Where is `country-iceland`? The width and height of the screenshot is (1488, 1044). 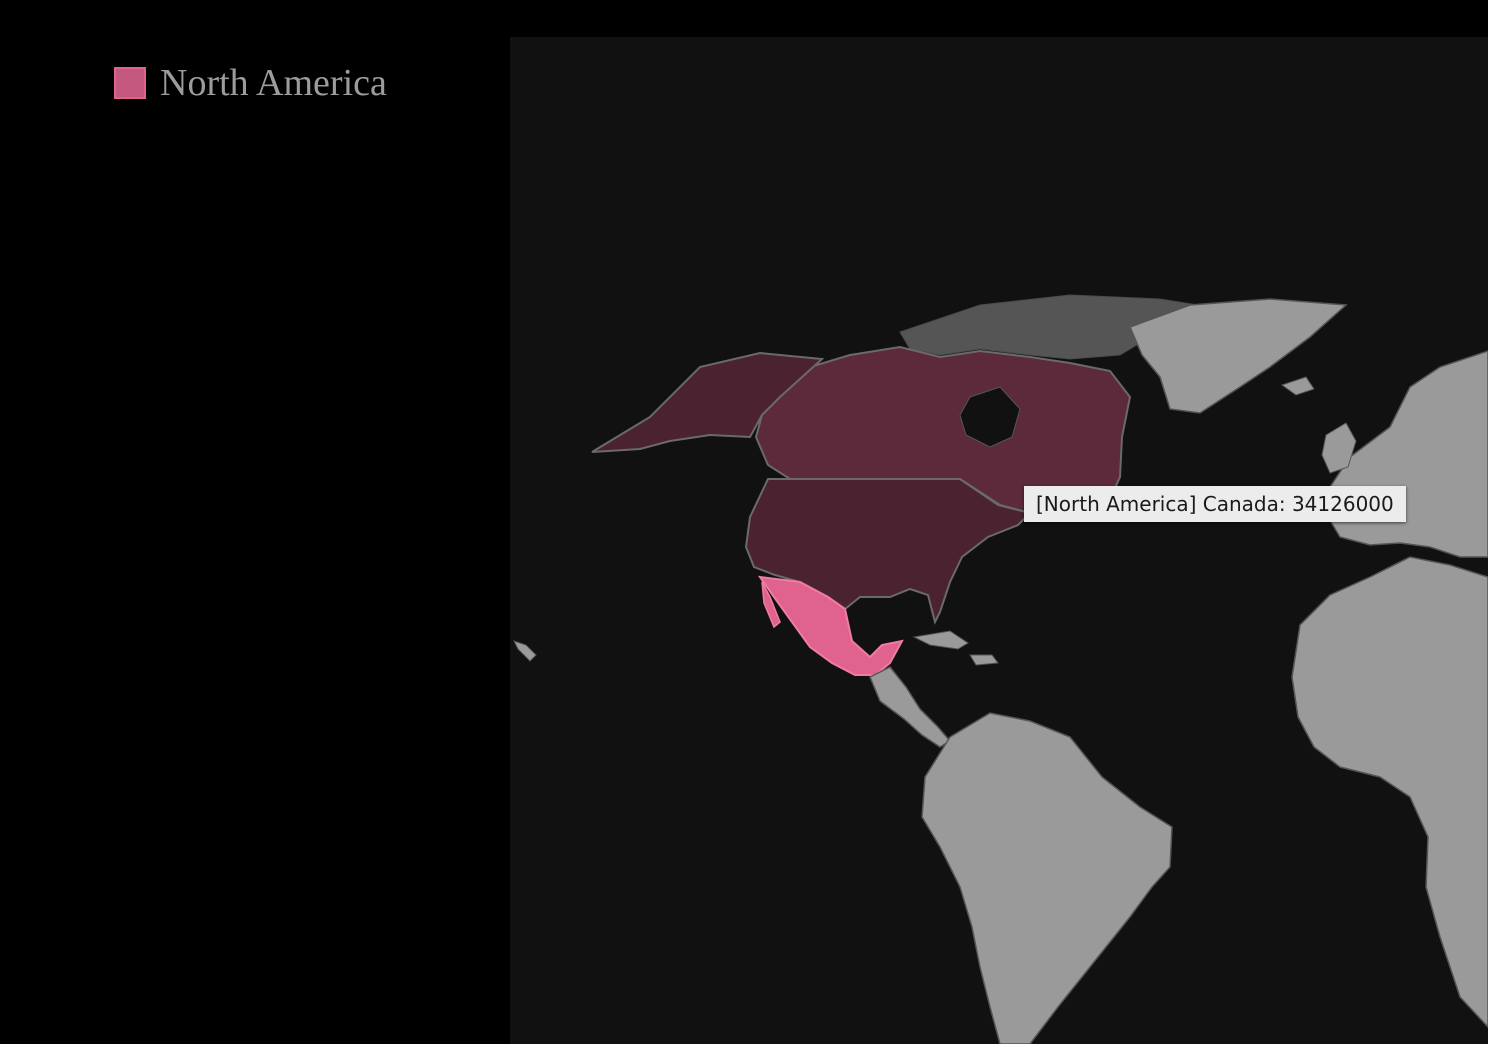
country-iceland is located at coordinates (1297, 386).